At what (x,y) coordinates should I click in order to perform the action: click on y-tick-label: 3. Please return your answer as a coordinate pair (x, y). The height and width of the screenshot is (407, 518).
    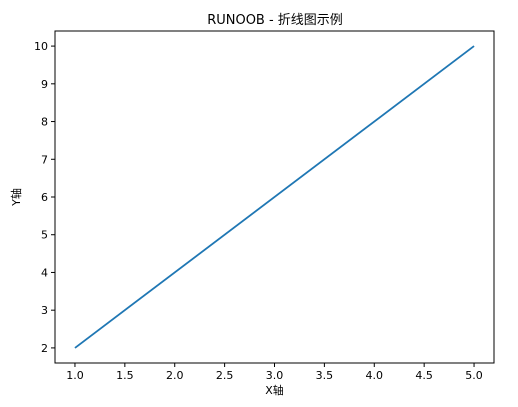
    Looking at the image, I should click on (44, 310).